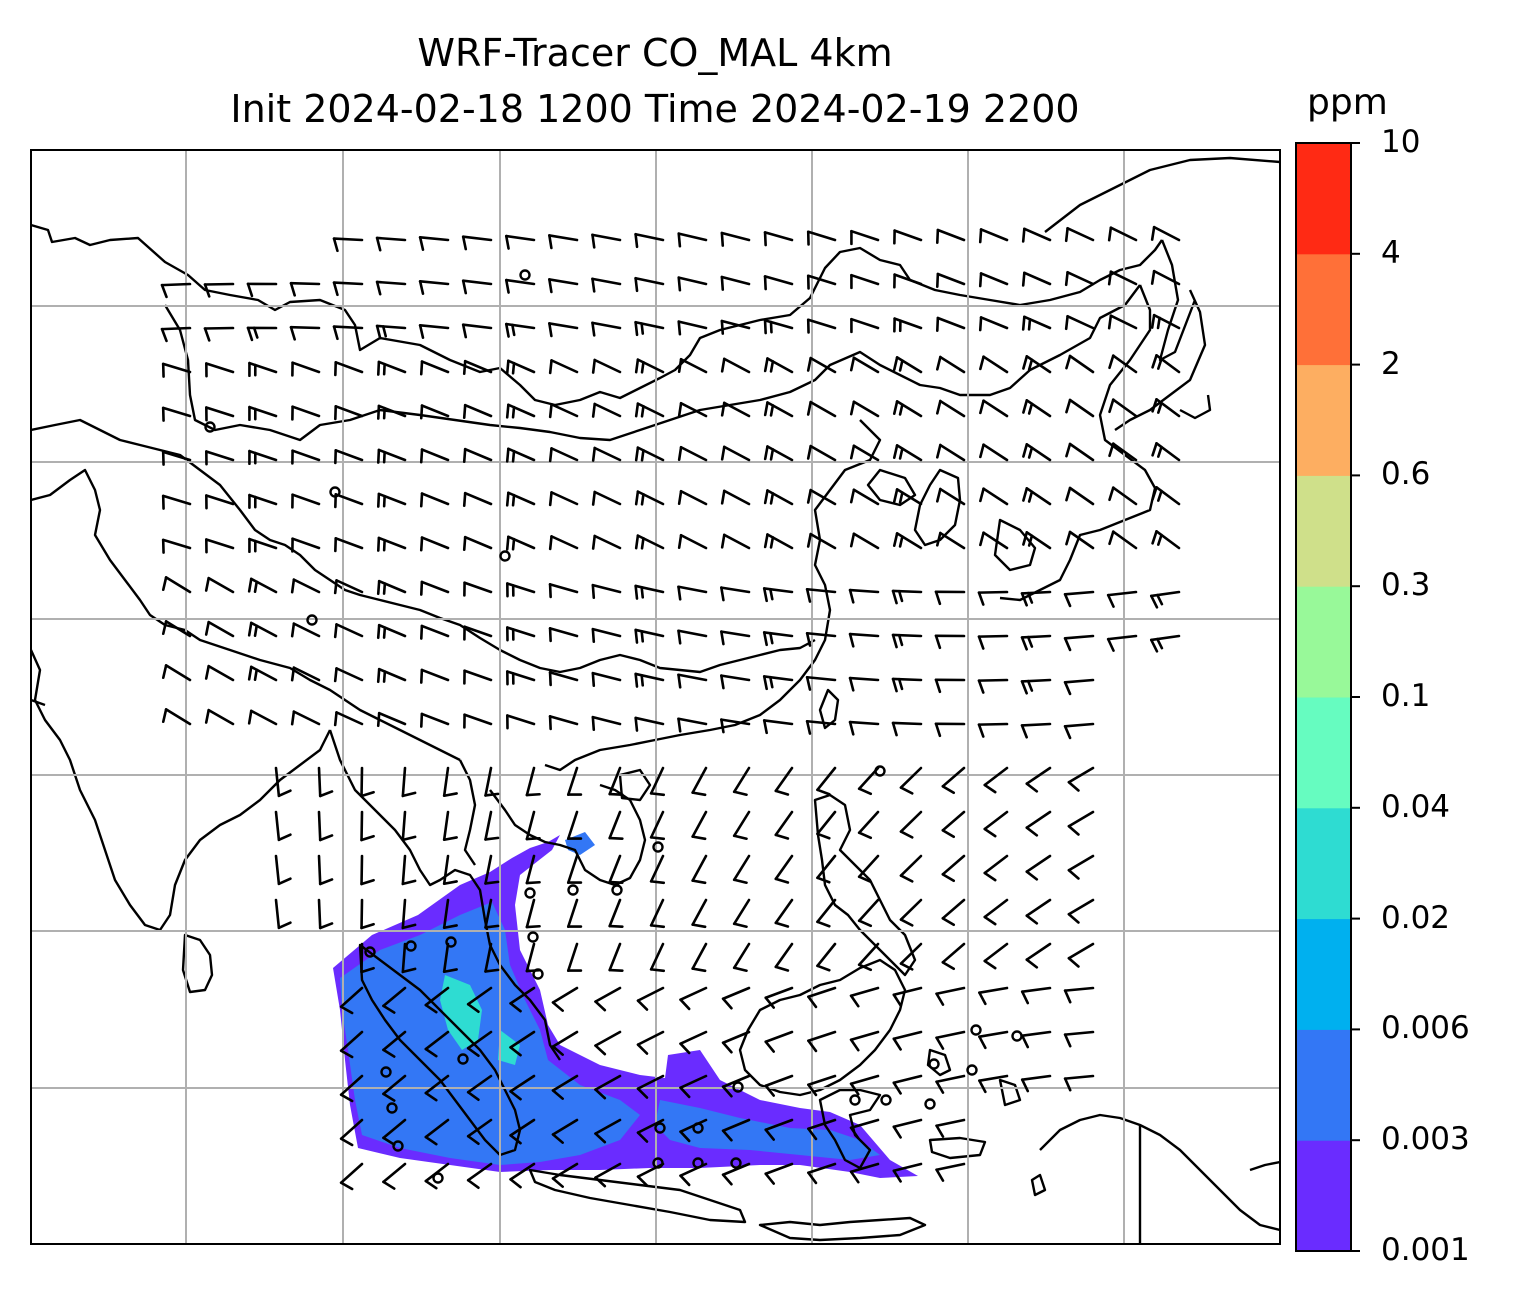  What do you see at coordinates (1416, 917) in the screenshot?
I see `colorbar-tick-label-3: 0.02` at bounding box center [1416, 917].